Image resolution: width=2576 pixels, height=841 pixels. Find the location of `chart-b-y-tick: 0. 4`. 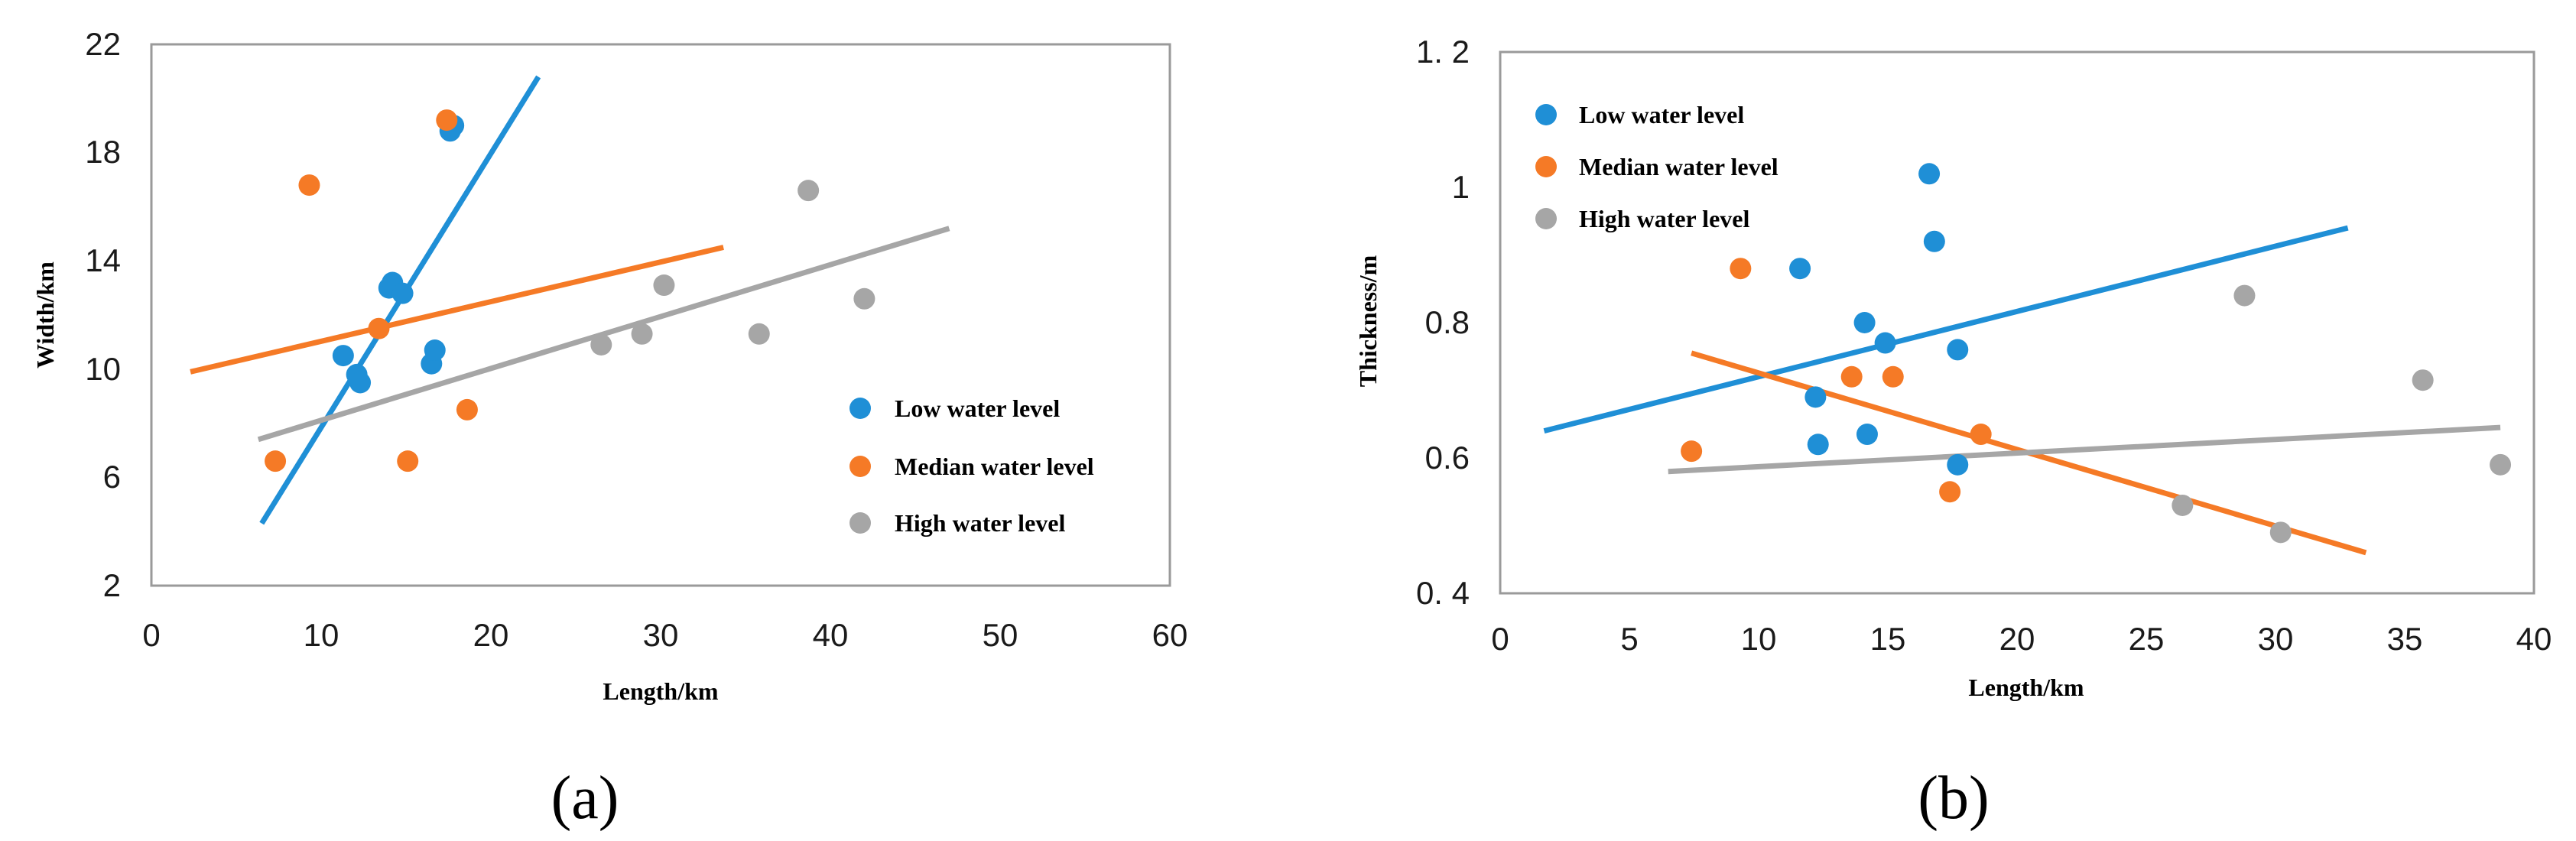

chart-b-y-tick: 0. 4 is located at coordinates (1443, 593).